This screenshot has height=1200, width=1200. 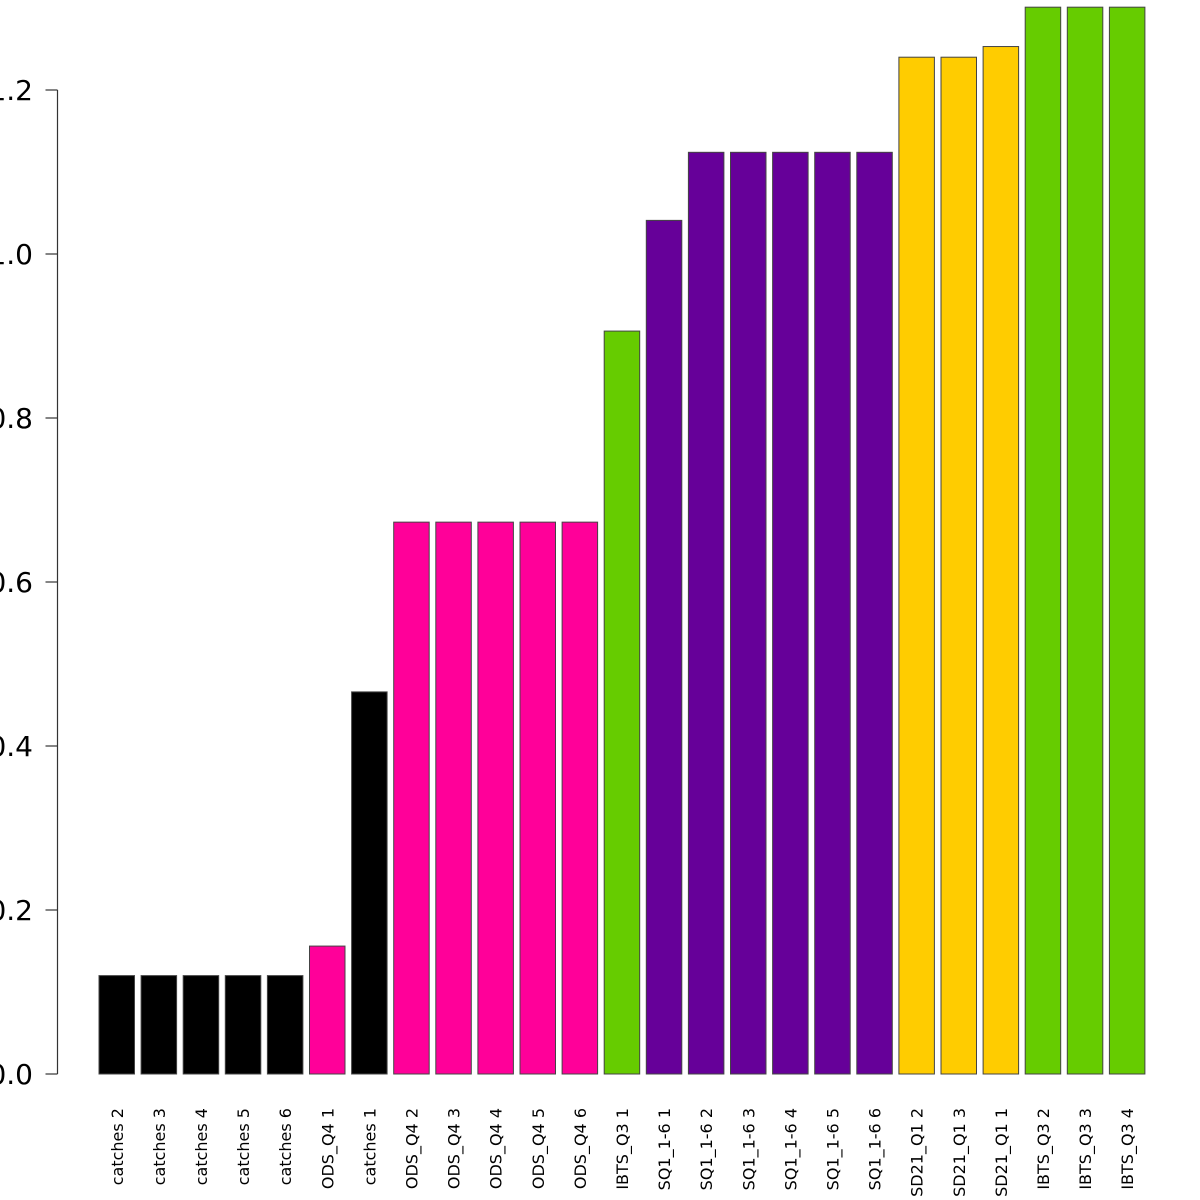 I want to click on y-tick-label: 0.0, so click(x=16, y=1074).